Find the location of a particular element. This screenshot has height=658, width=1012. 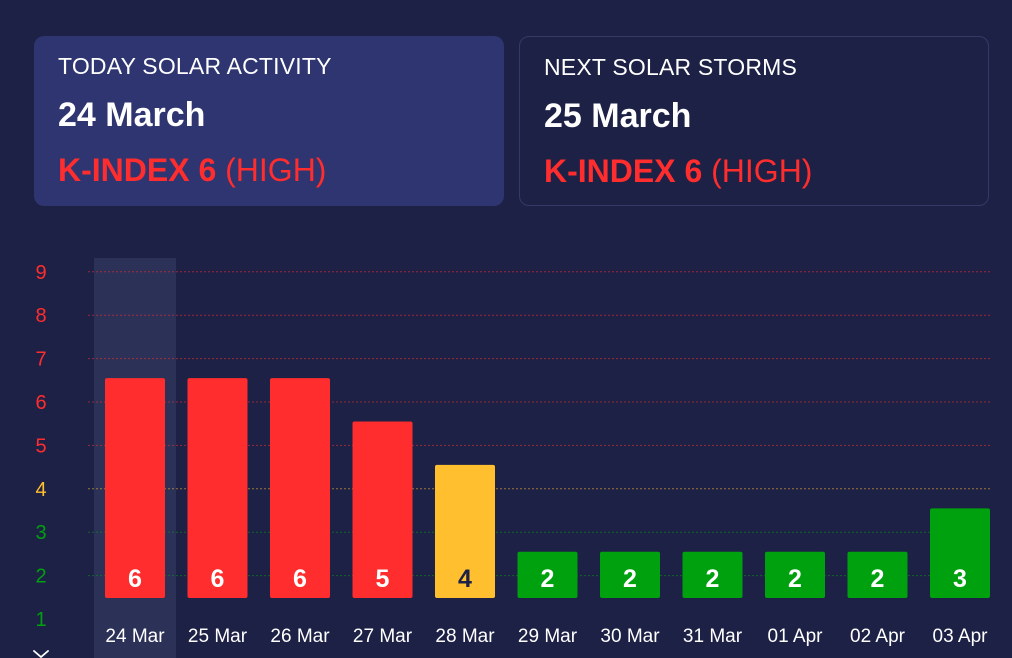

bar-value-label: 4 is located at coordinates (465, 579).